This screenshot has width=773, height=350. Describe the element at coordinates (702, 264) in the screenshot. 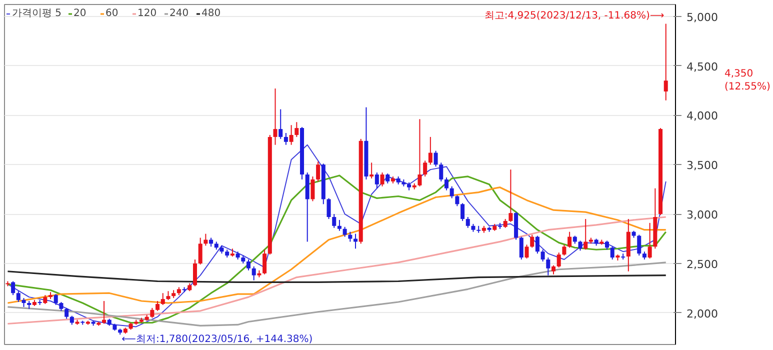

I see `y-tick-label: 2,500` at that location.